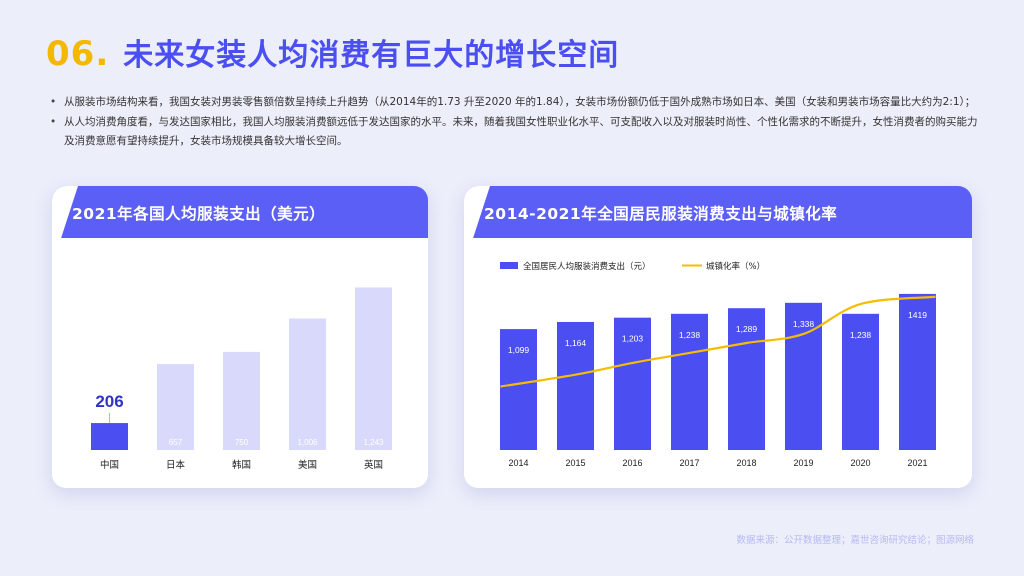 This screenshot has width=1024, height=576. What do you see at coordinates (803, 463) in the screenshot?
I see `x-tick-label: 2019` at bounding box center [803, 463].